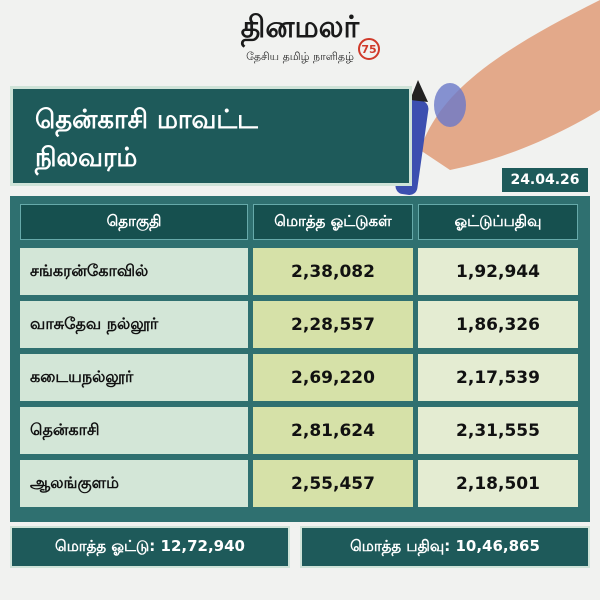 Image resolution: width=600 pixels, height=600 pixels. Describe the element at coordinates (498, 430) in the screenshot. I see `table-cell: 2,31,555` at that location.